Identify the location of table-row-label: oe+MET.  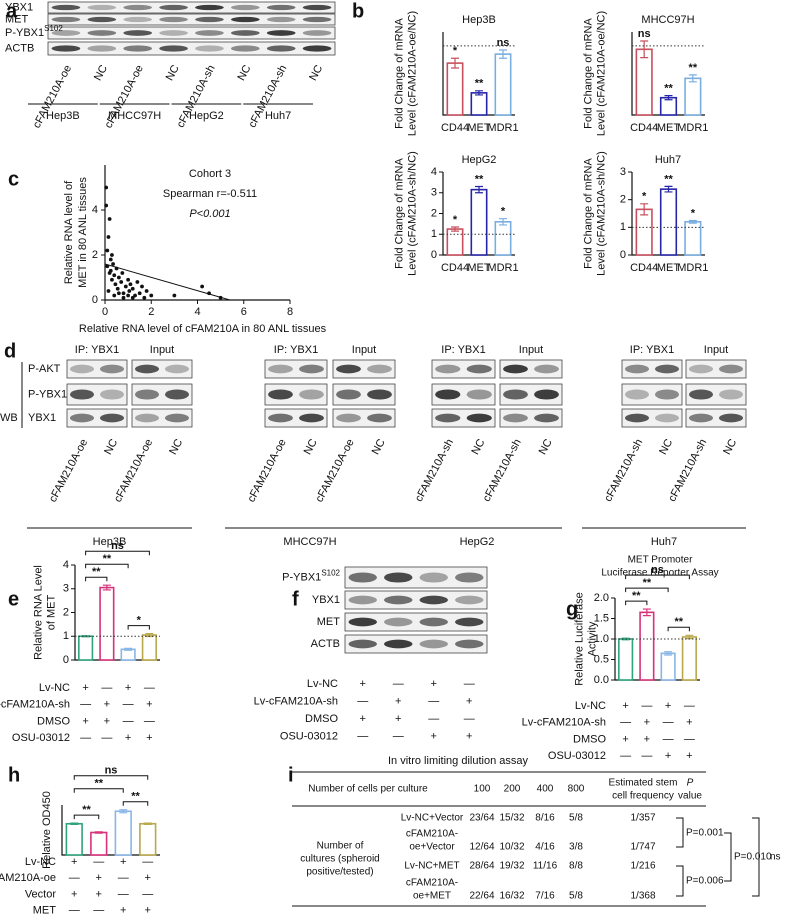
(432, 896).